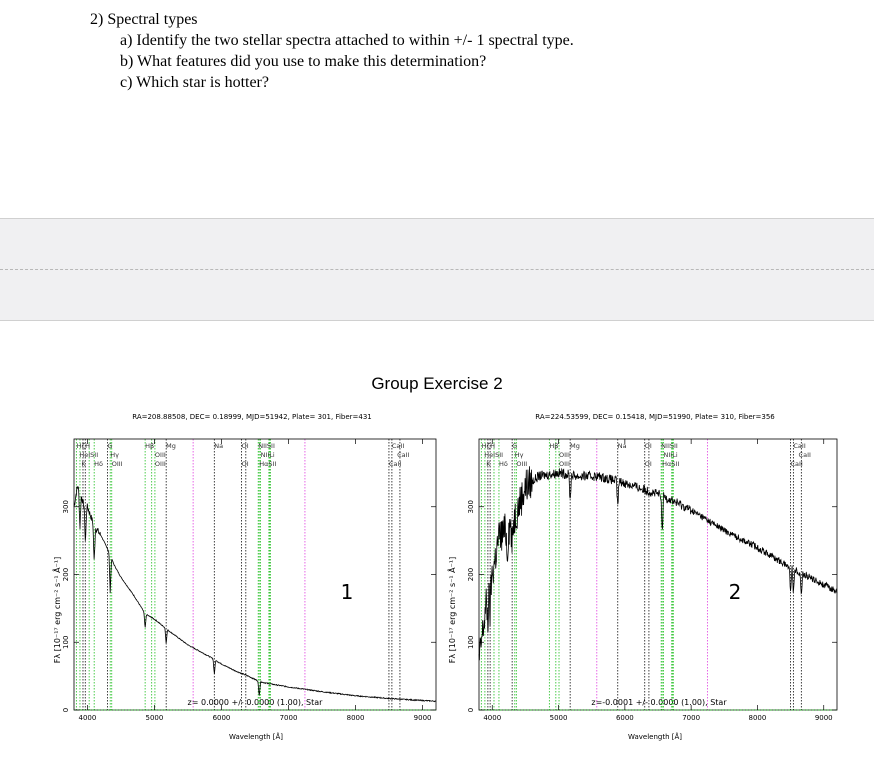  I want to click on page-gap-bottom, so click(437, 295).